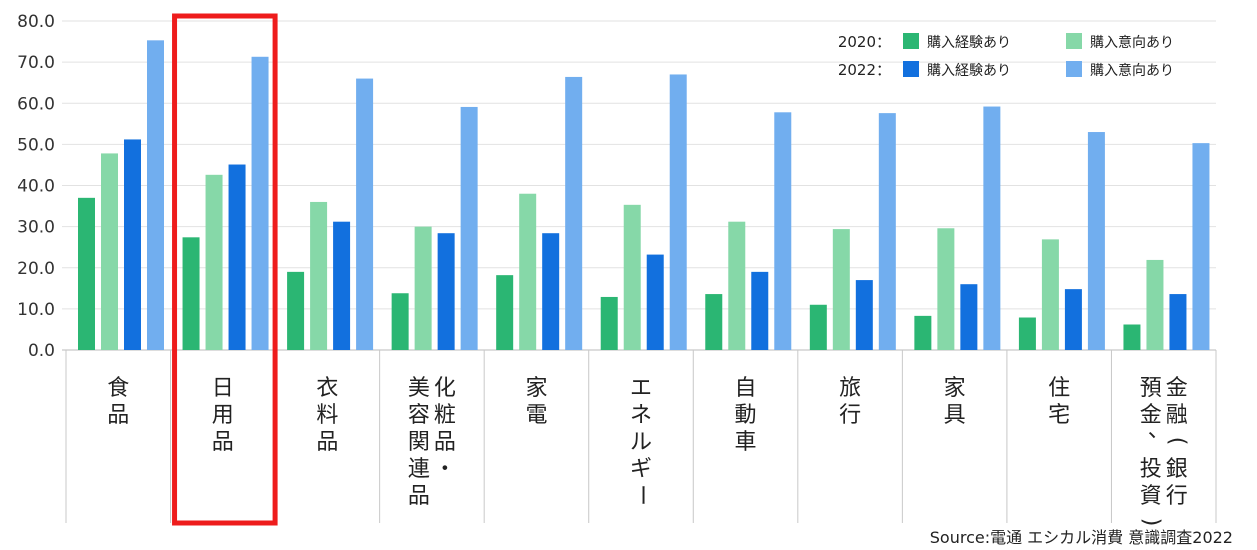 The width and height of the screenshot is (1257, 550). I want to click on y-tick-label: 60.0, so click(36, 104).